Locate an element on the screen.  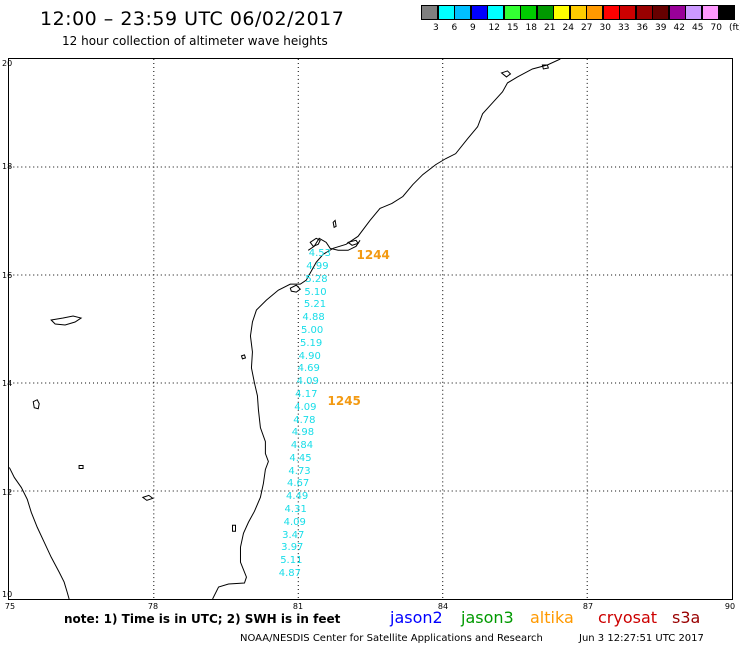
wave-height-value: 4.78 is located at coordinates (304, 420).